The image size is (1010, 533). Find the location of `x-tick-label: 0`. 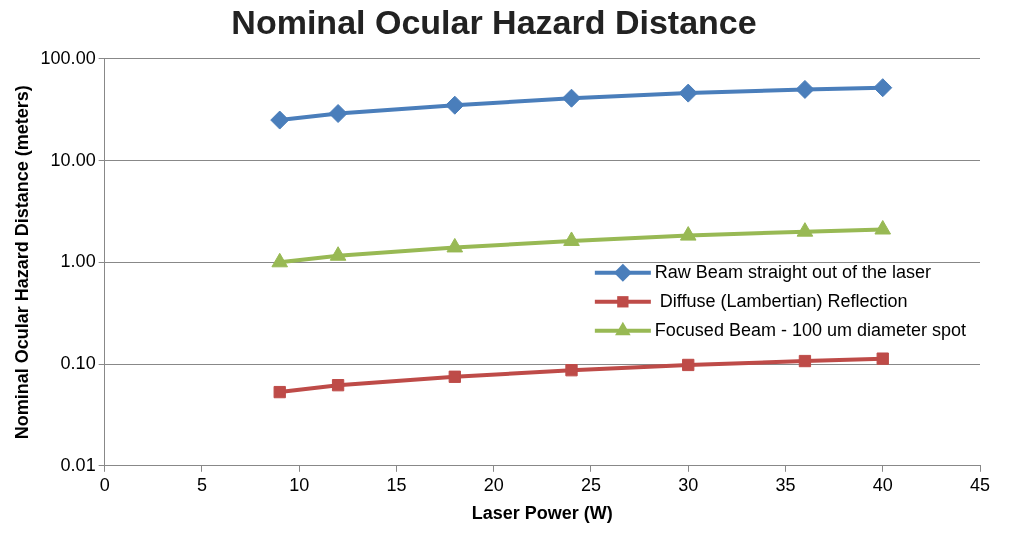

x-tick-label: 0 is located at coordinates (104, 484).